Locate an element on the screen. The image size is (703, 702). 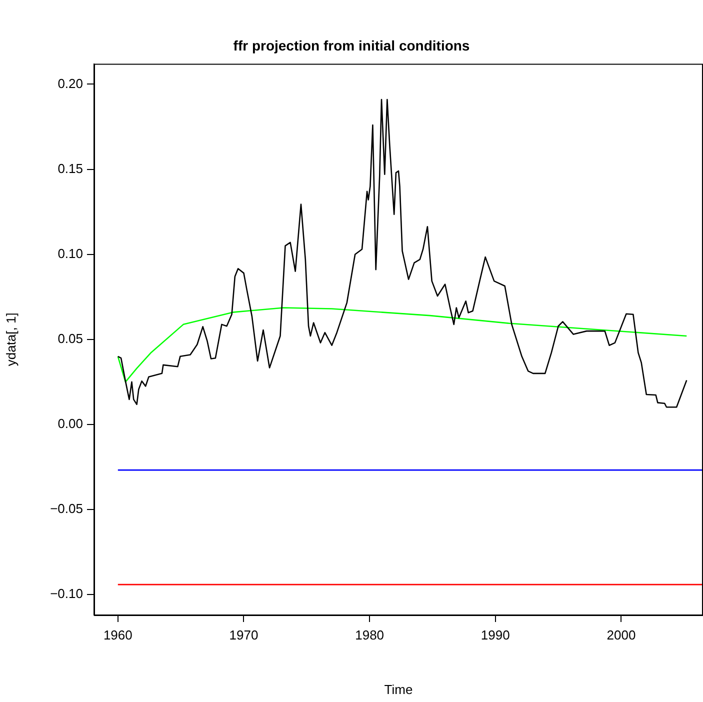
x-tick-label: 1980 is located at coordinates (369, 634).